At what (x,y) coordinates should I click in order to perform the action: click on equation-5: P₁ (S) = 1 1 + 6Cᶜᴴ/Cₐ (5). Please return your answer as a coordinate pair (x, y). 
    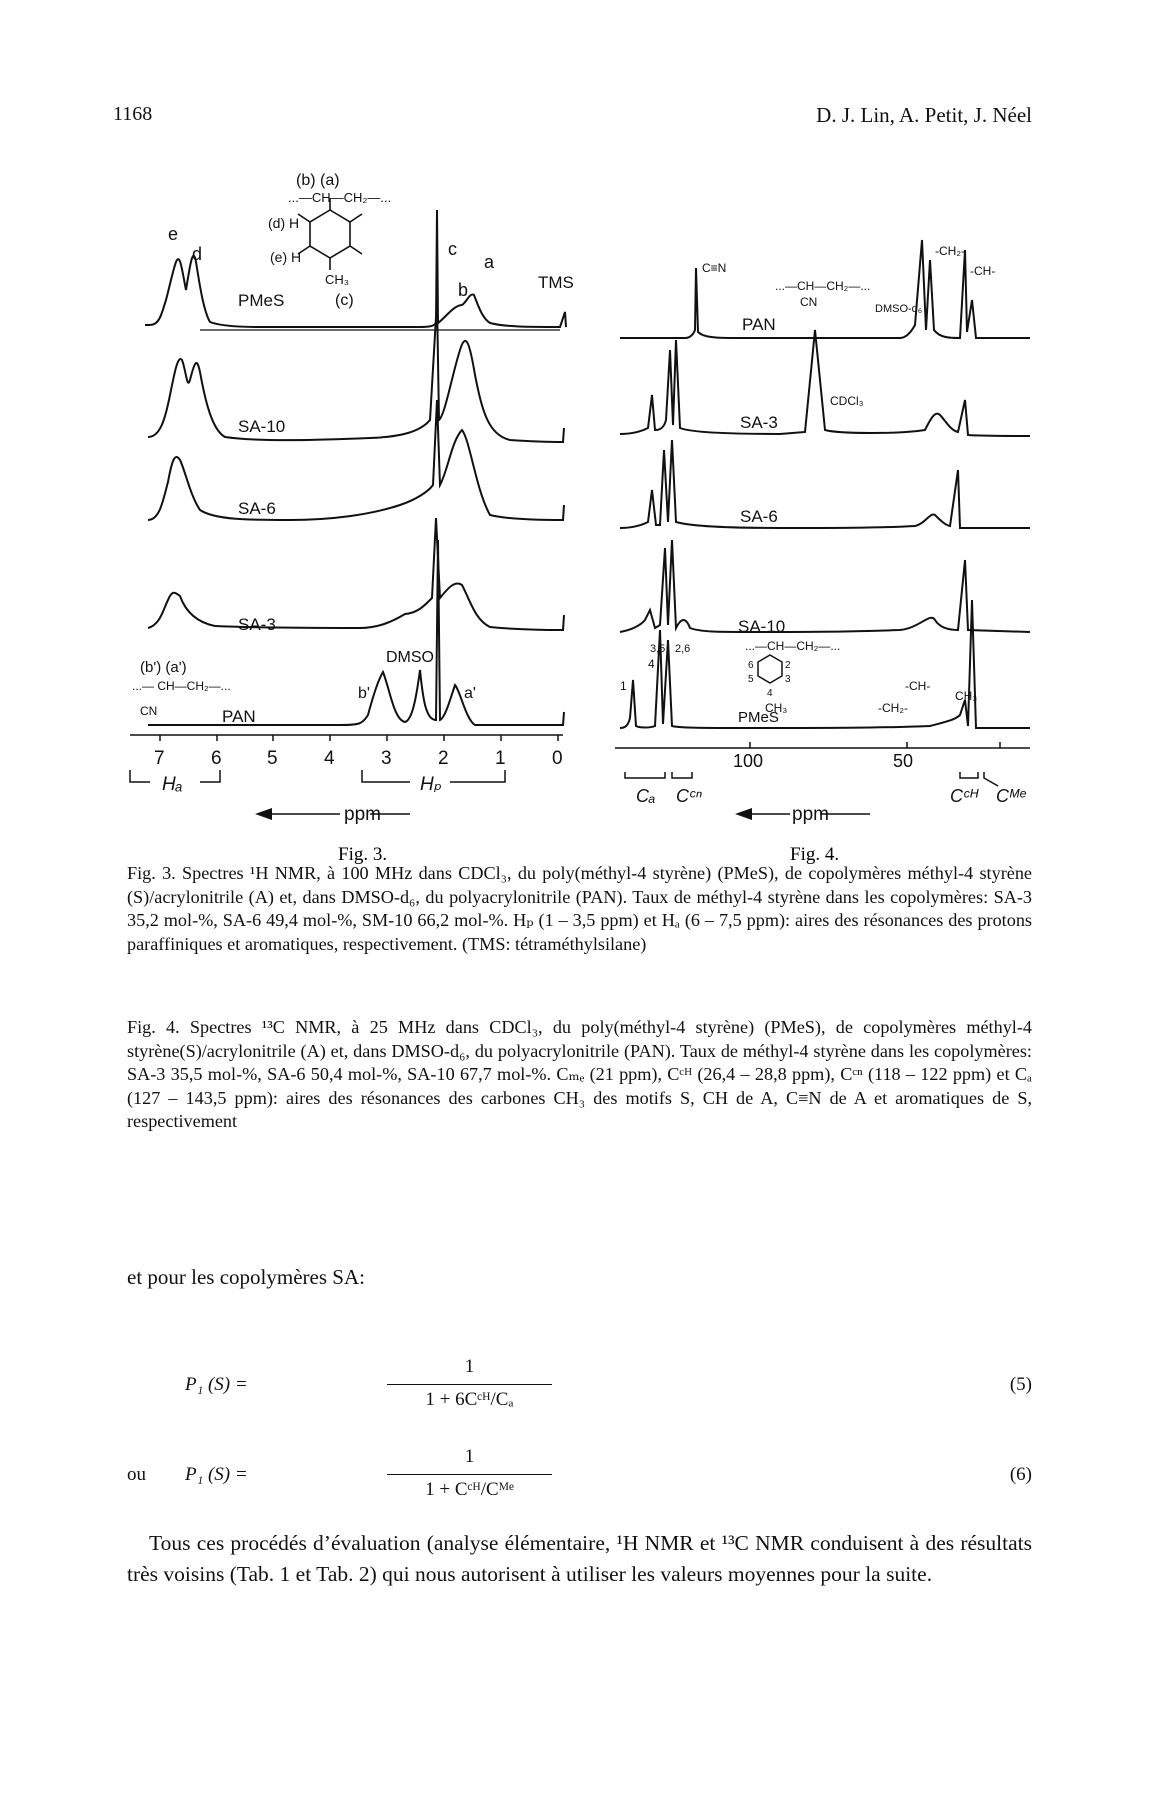
    Looking at the image, I should click on (579, 1391).